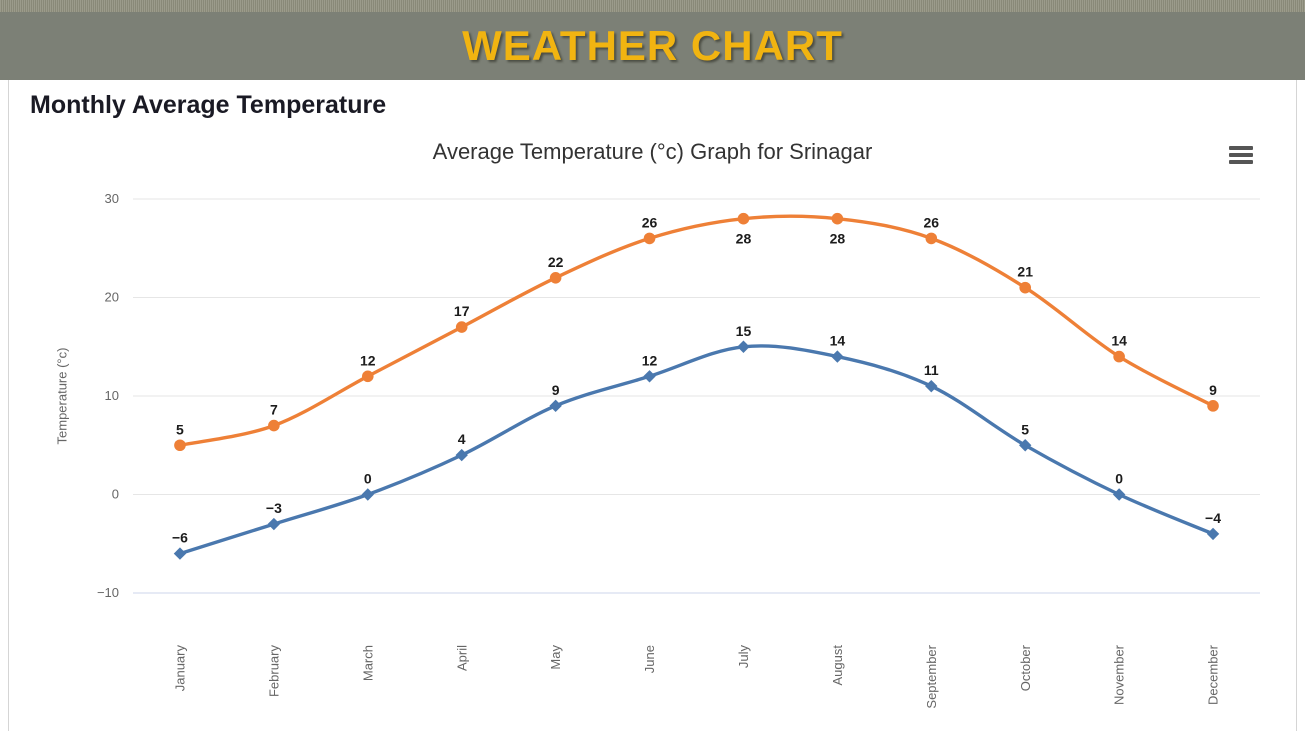 This screenshot has width=1305, height=731. Describe the element at coordinates (112, 395) in the screenshot. I see `ytick-10: 10` at that location.